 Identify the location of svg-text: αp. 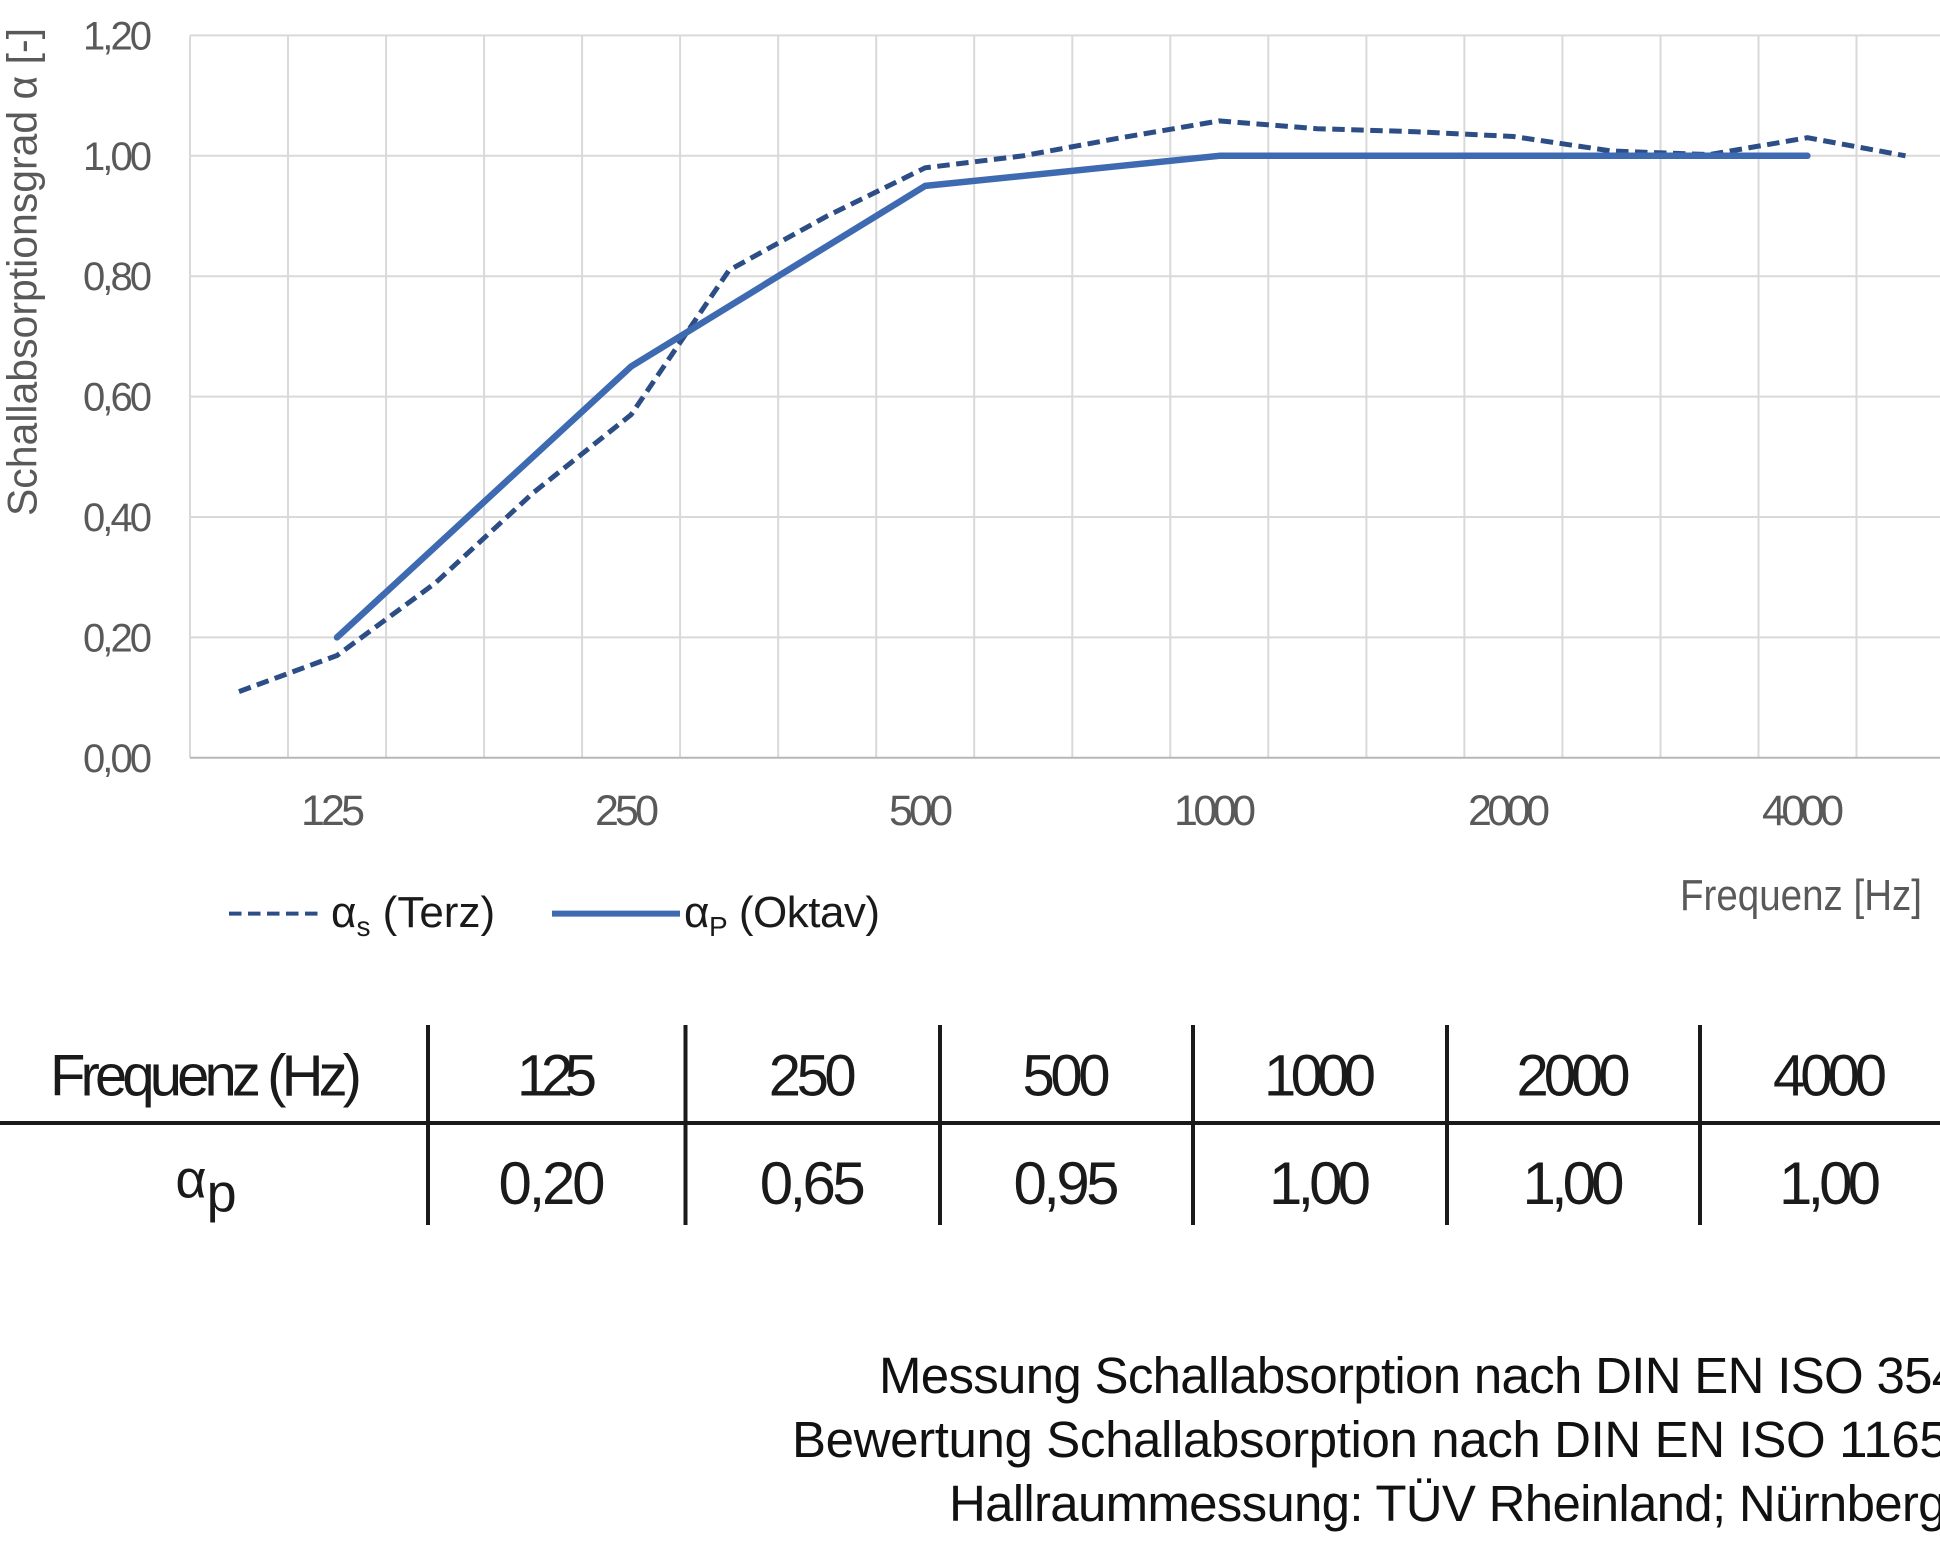
(205, 1187).